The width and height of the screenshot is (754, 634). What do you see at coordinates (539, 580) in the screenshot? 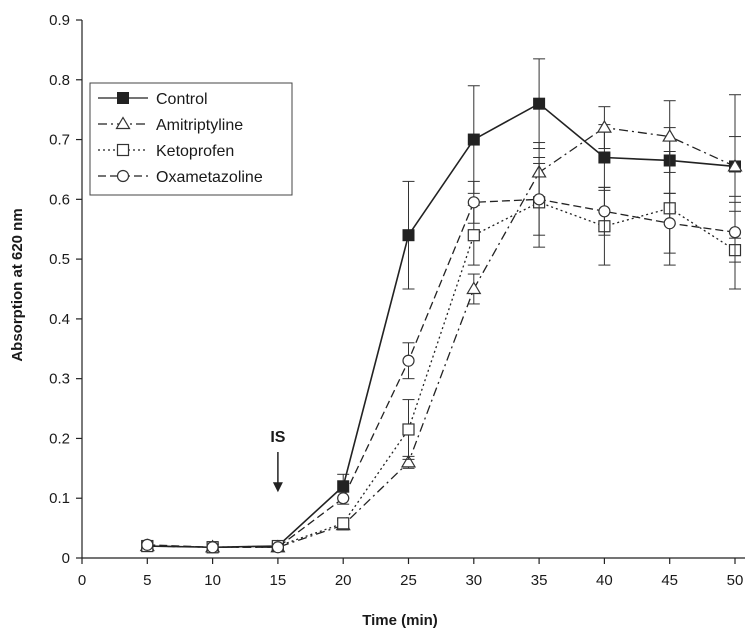
I see `x-tick-label: 35` at bounding box center [539, 580].